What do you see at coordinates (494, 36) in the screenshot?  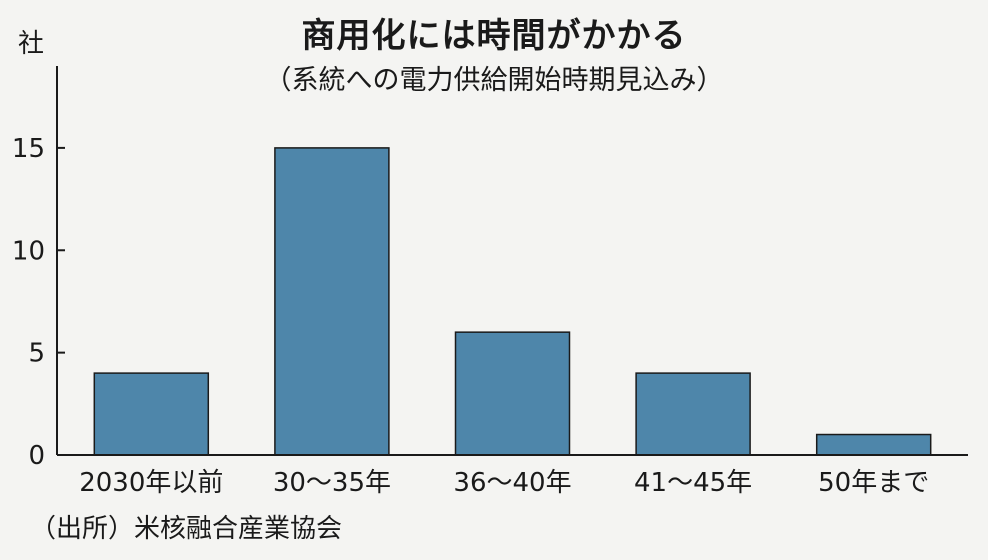 I see `chart-title: 商用化には時間がかかる` at bounding box center [494, 36].